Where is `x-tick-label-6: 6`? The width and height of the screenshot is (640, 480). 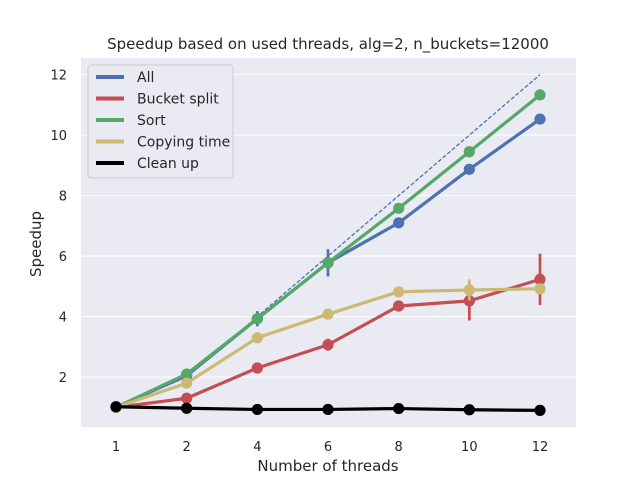 x-tick-label-6: 6 is located at coordinates (328, 447).